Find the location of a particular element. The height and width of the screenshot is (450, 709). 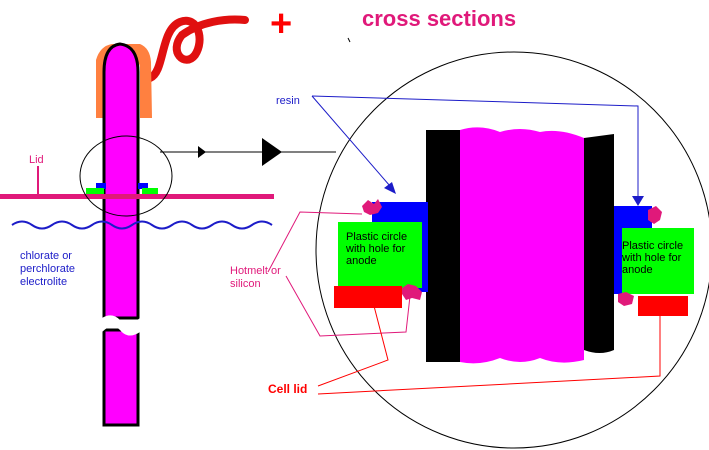

zoom-arrow-head-small is located at coordinates (202, 152).